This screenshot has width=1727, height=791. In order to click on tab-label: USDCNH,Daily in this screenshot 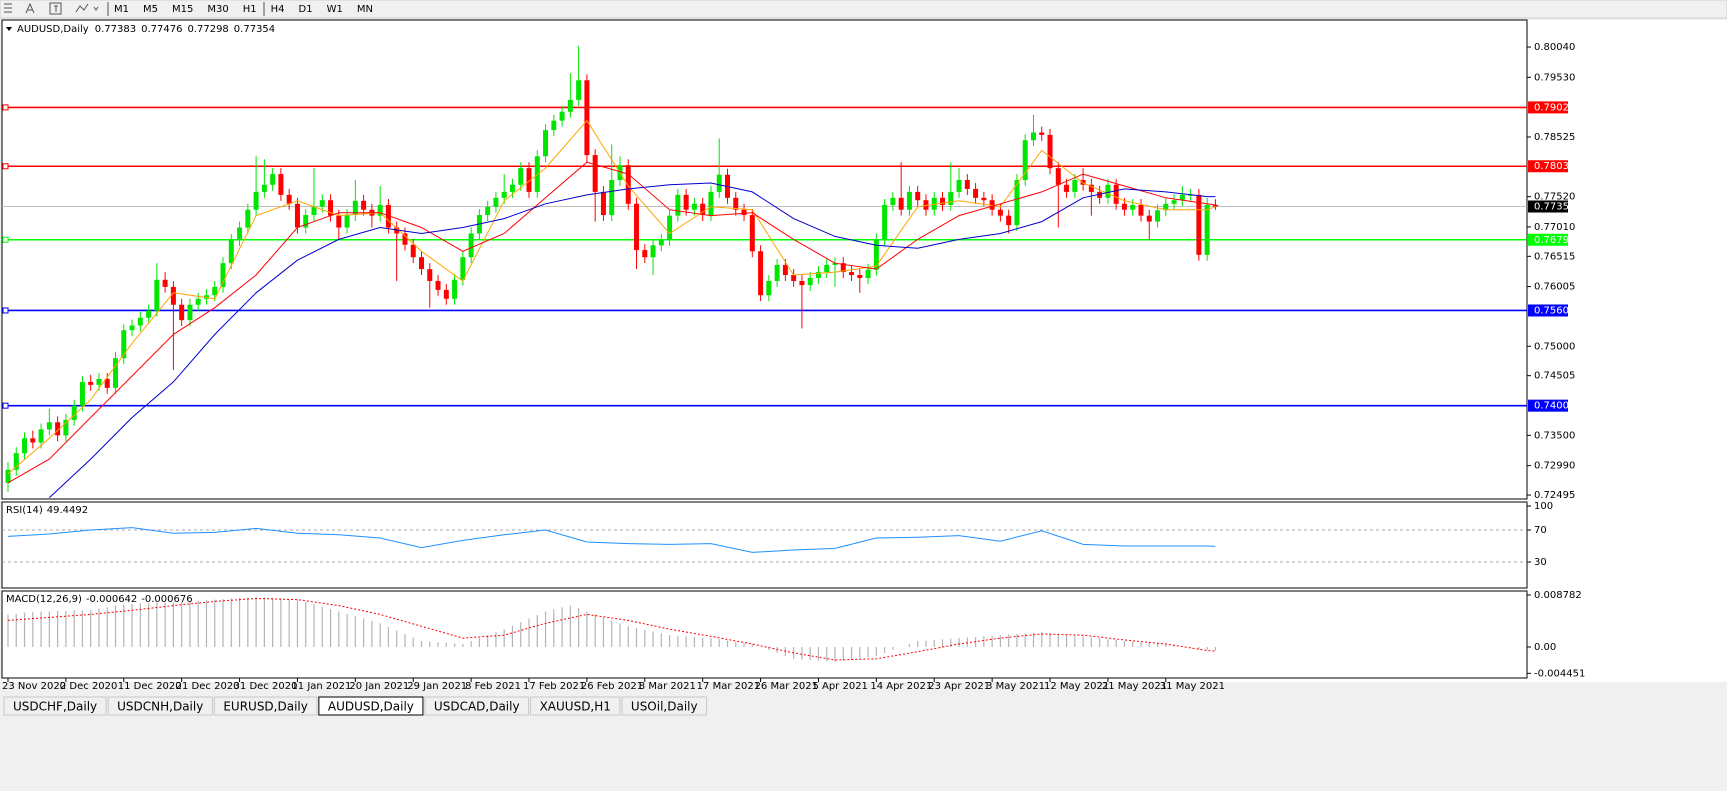, I will do `click(160, 707)`.